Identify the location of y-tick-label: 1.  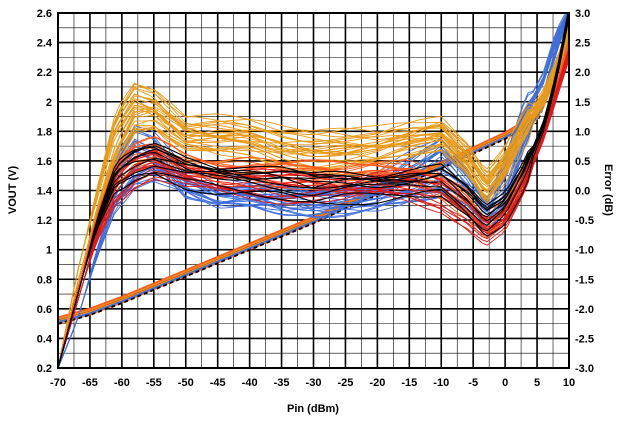
(49, 251).